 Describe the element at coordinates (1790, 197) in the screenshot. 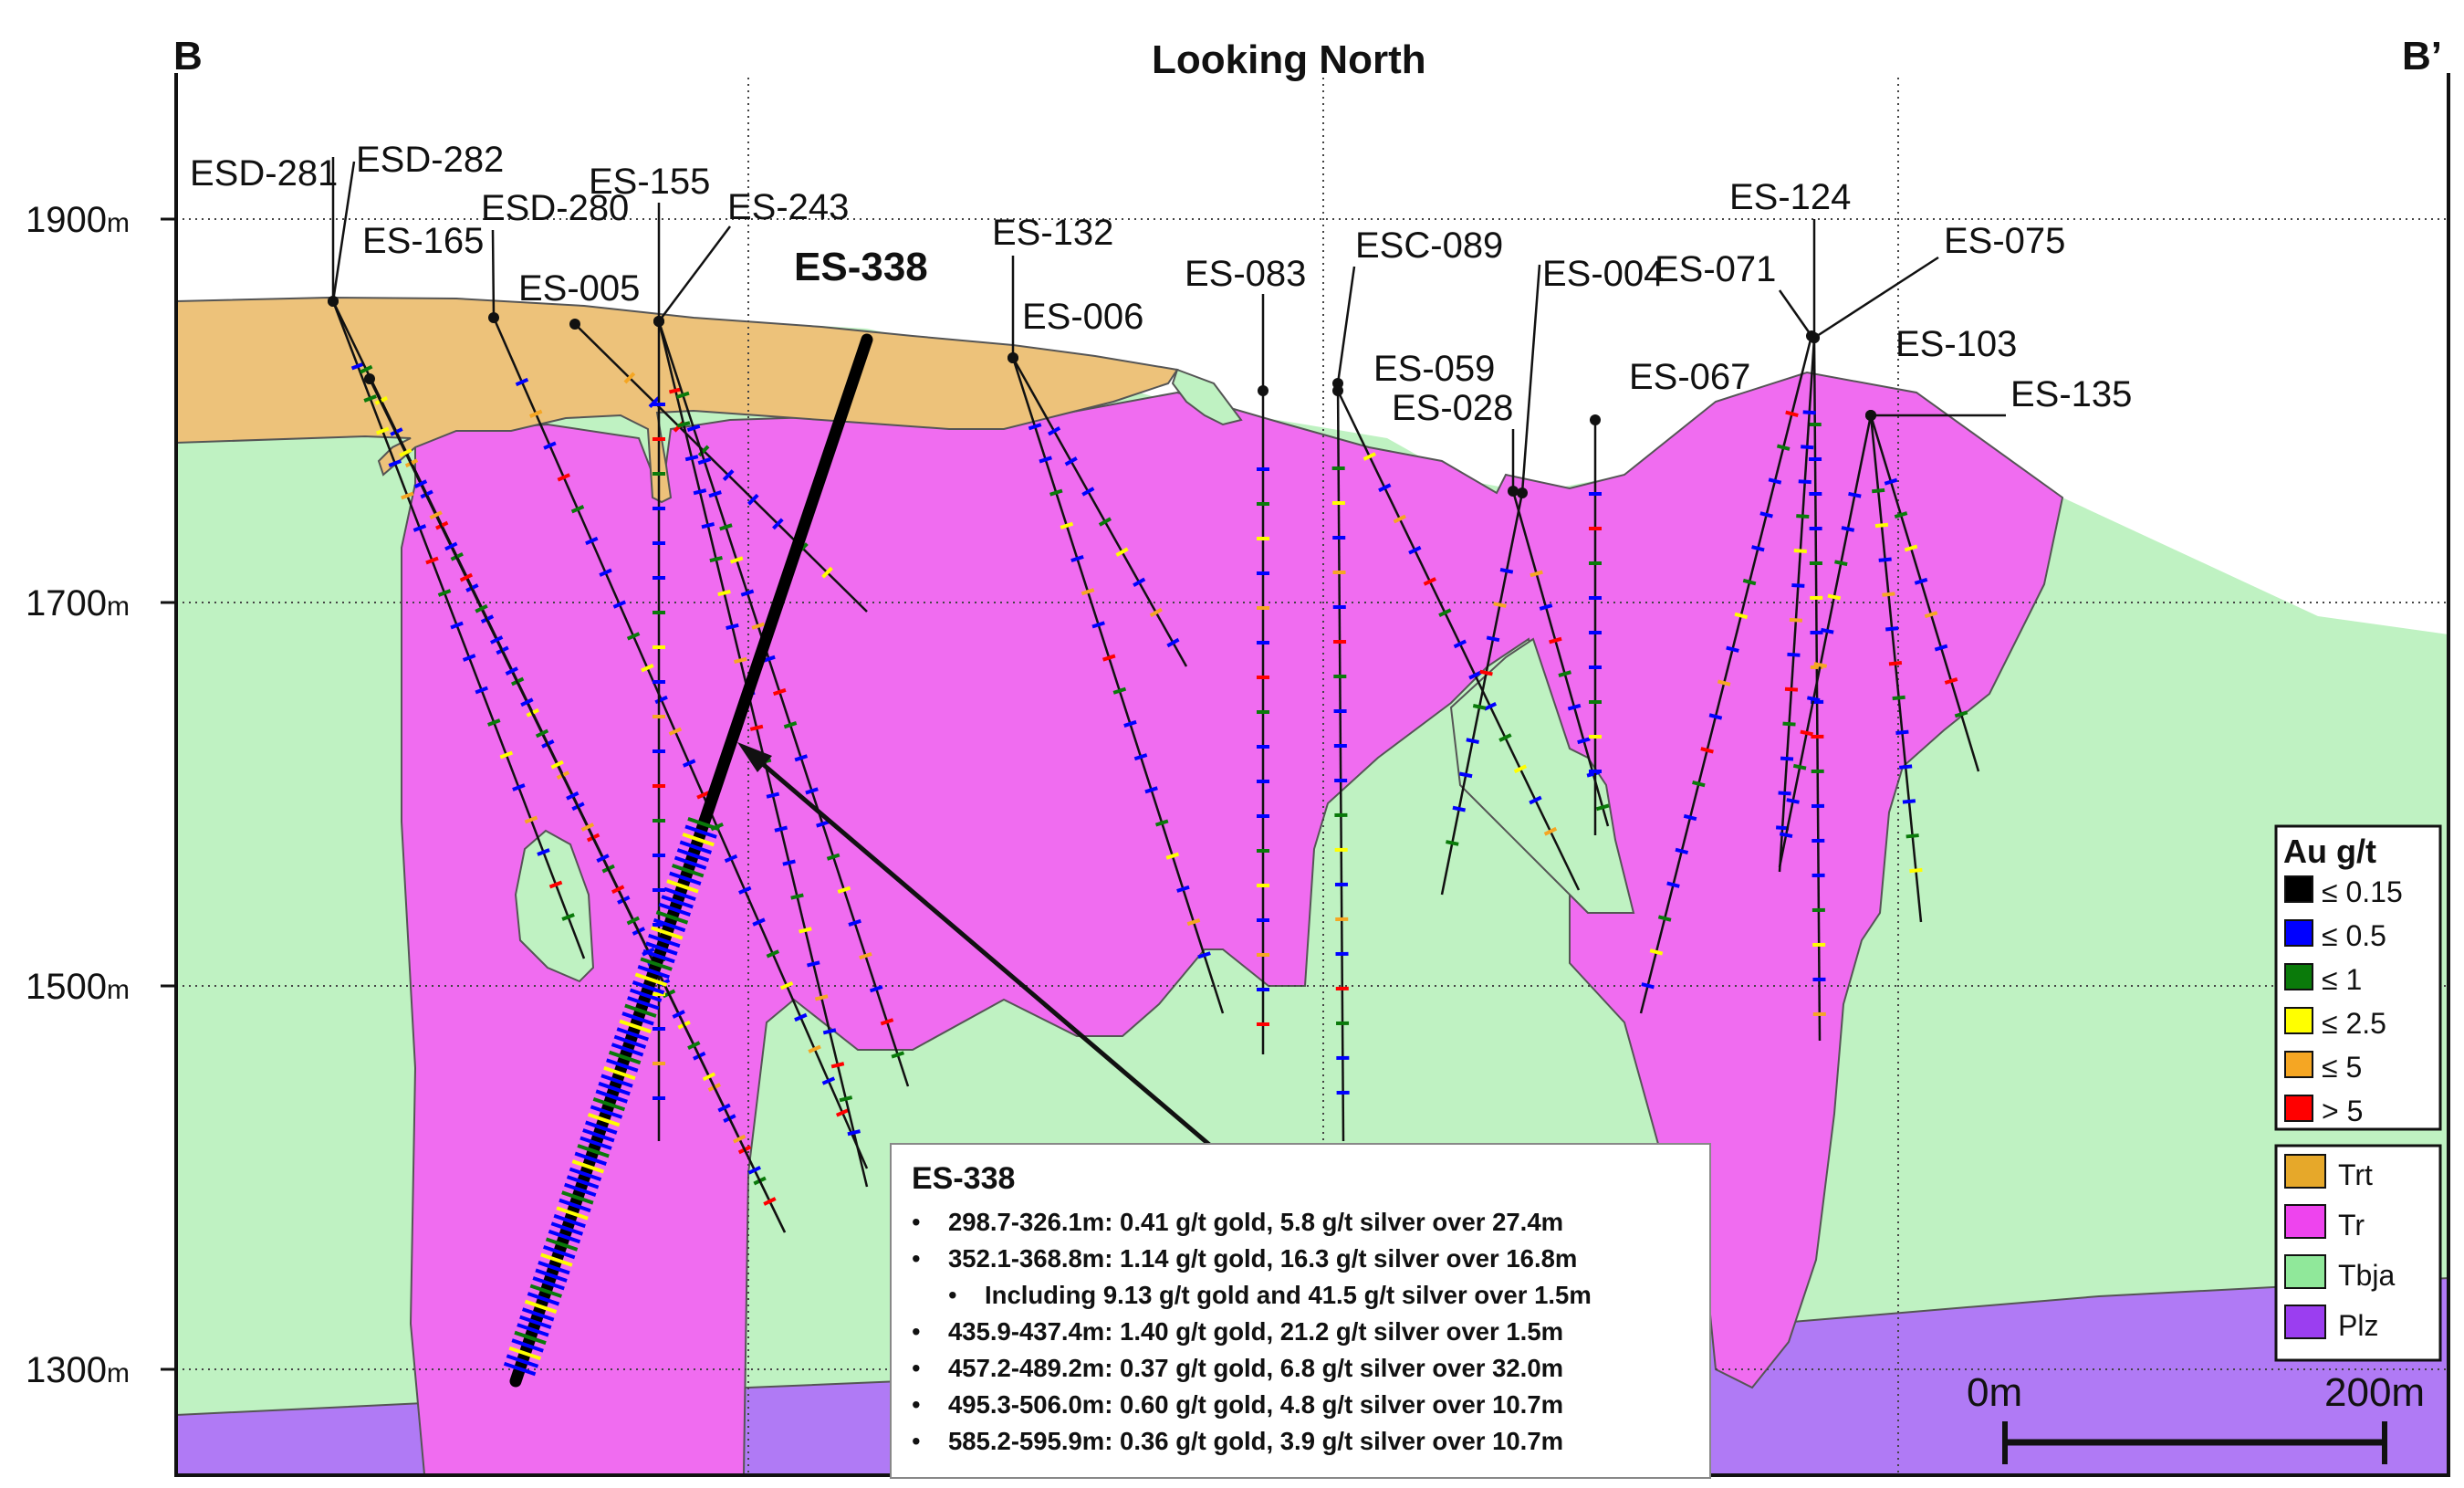

I see `hole-label-es-124: ES-124` at that location.